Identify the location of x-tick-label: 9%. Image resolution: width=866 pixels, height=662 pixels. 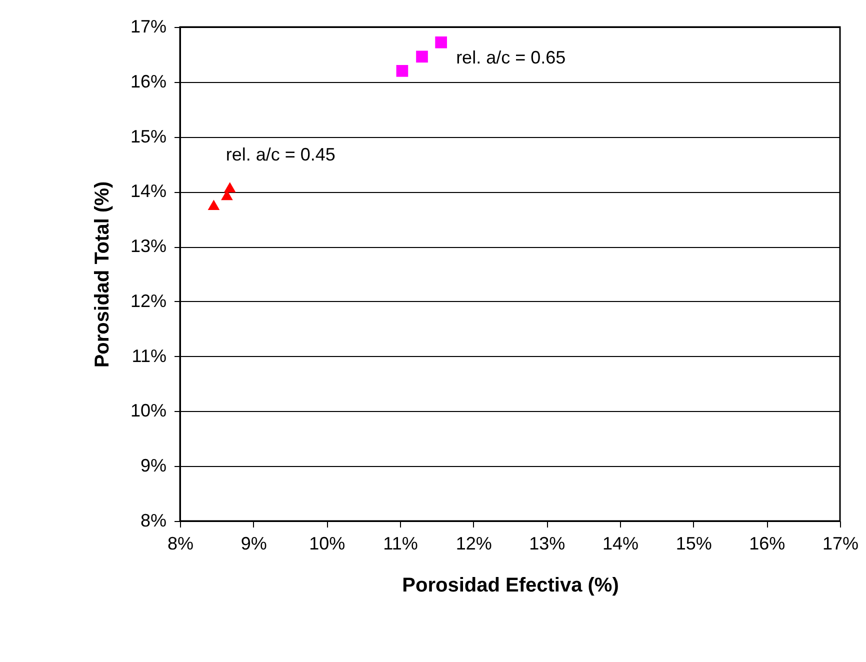
(253, 544).